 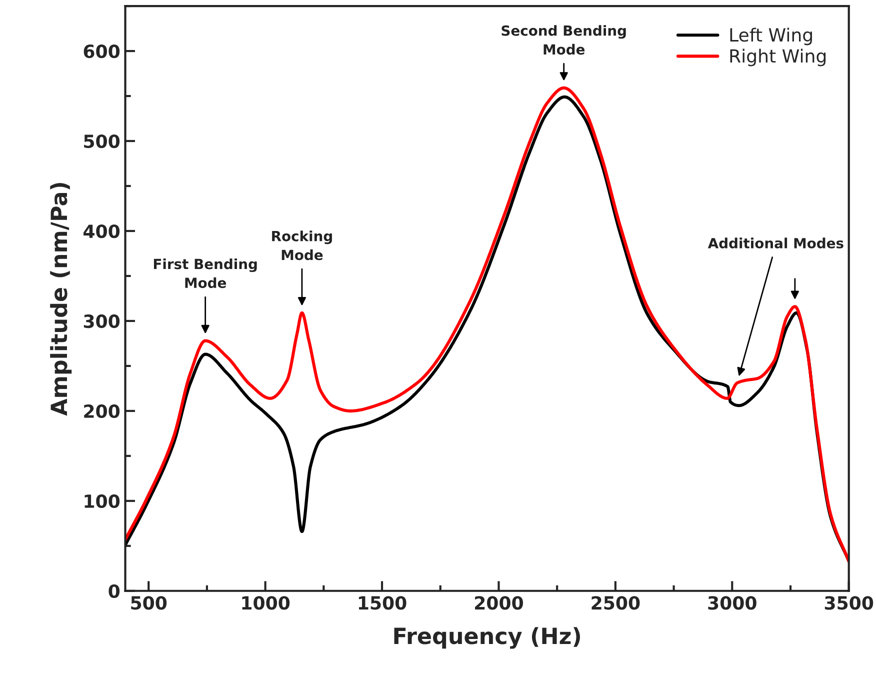 I want to click on legend-label: Right Wing, so click(x=778, y=57).